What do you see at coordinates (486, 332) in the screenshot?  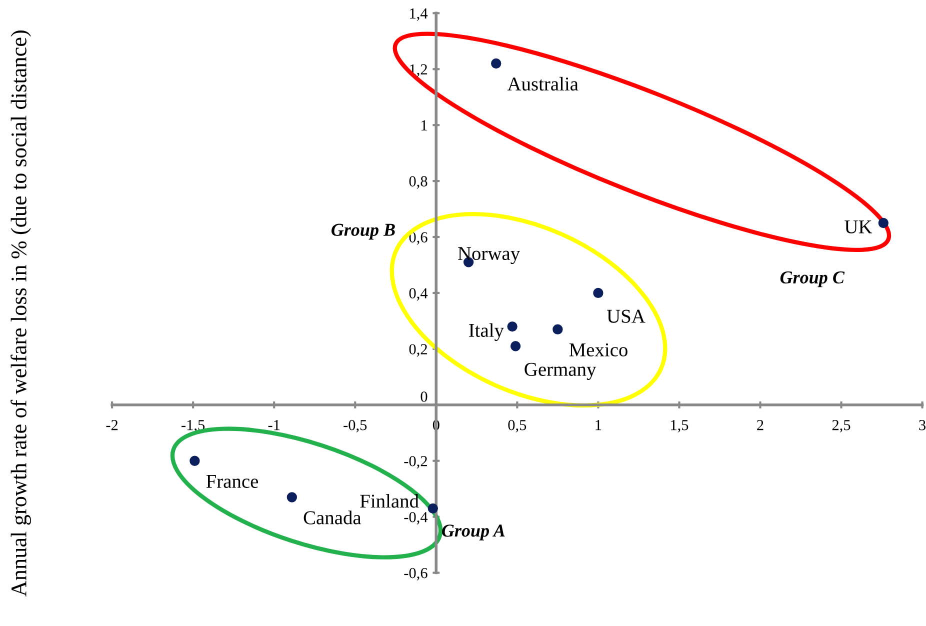 I see `series-label: Italy` at bounding box center [486, 332].